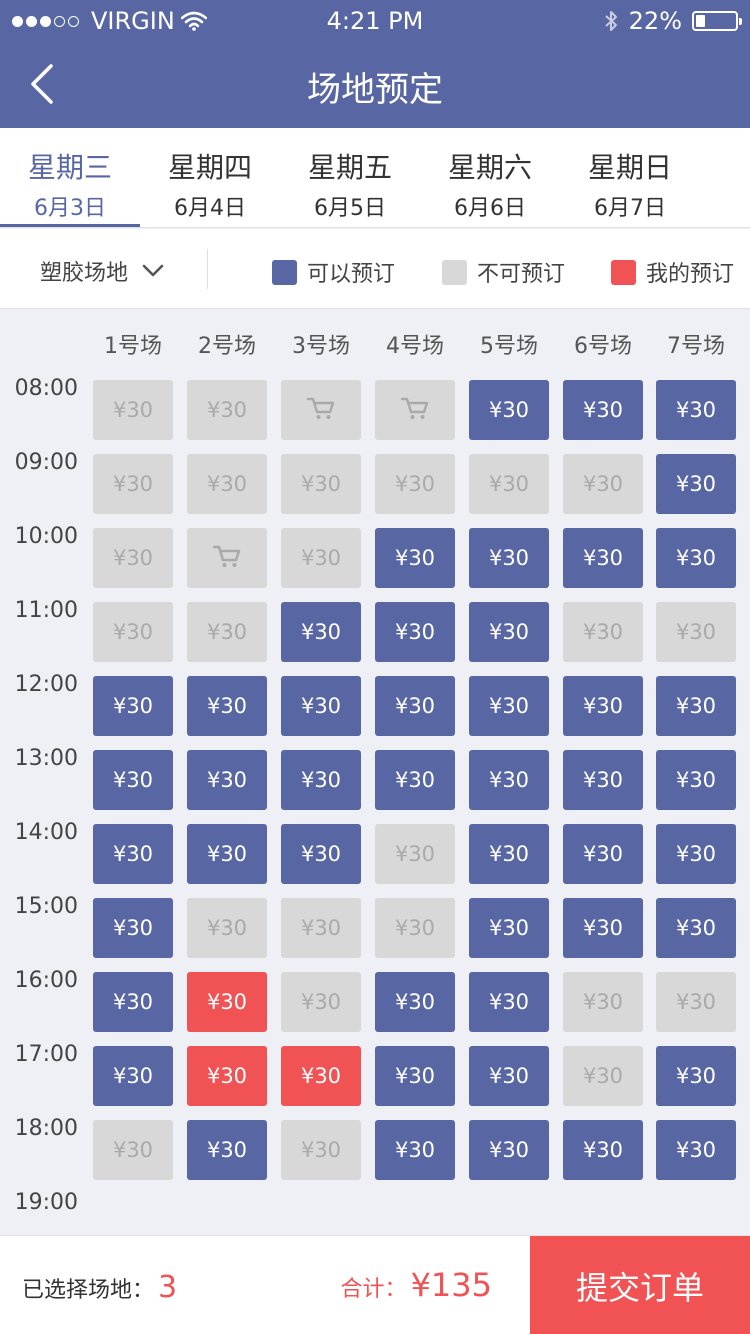 This screenshot has height=1334, width=750. What do you see at coordinates (99, 1287) in the screenshot?
I see `selected-summary: 已选择场地： 3` at bounding box center [99, 1287].